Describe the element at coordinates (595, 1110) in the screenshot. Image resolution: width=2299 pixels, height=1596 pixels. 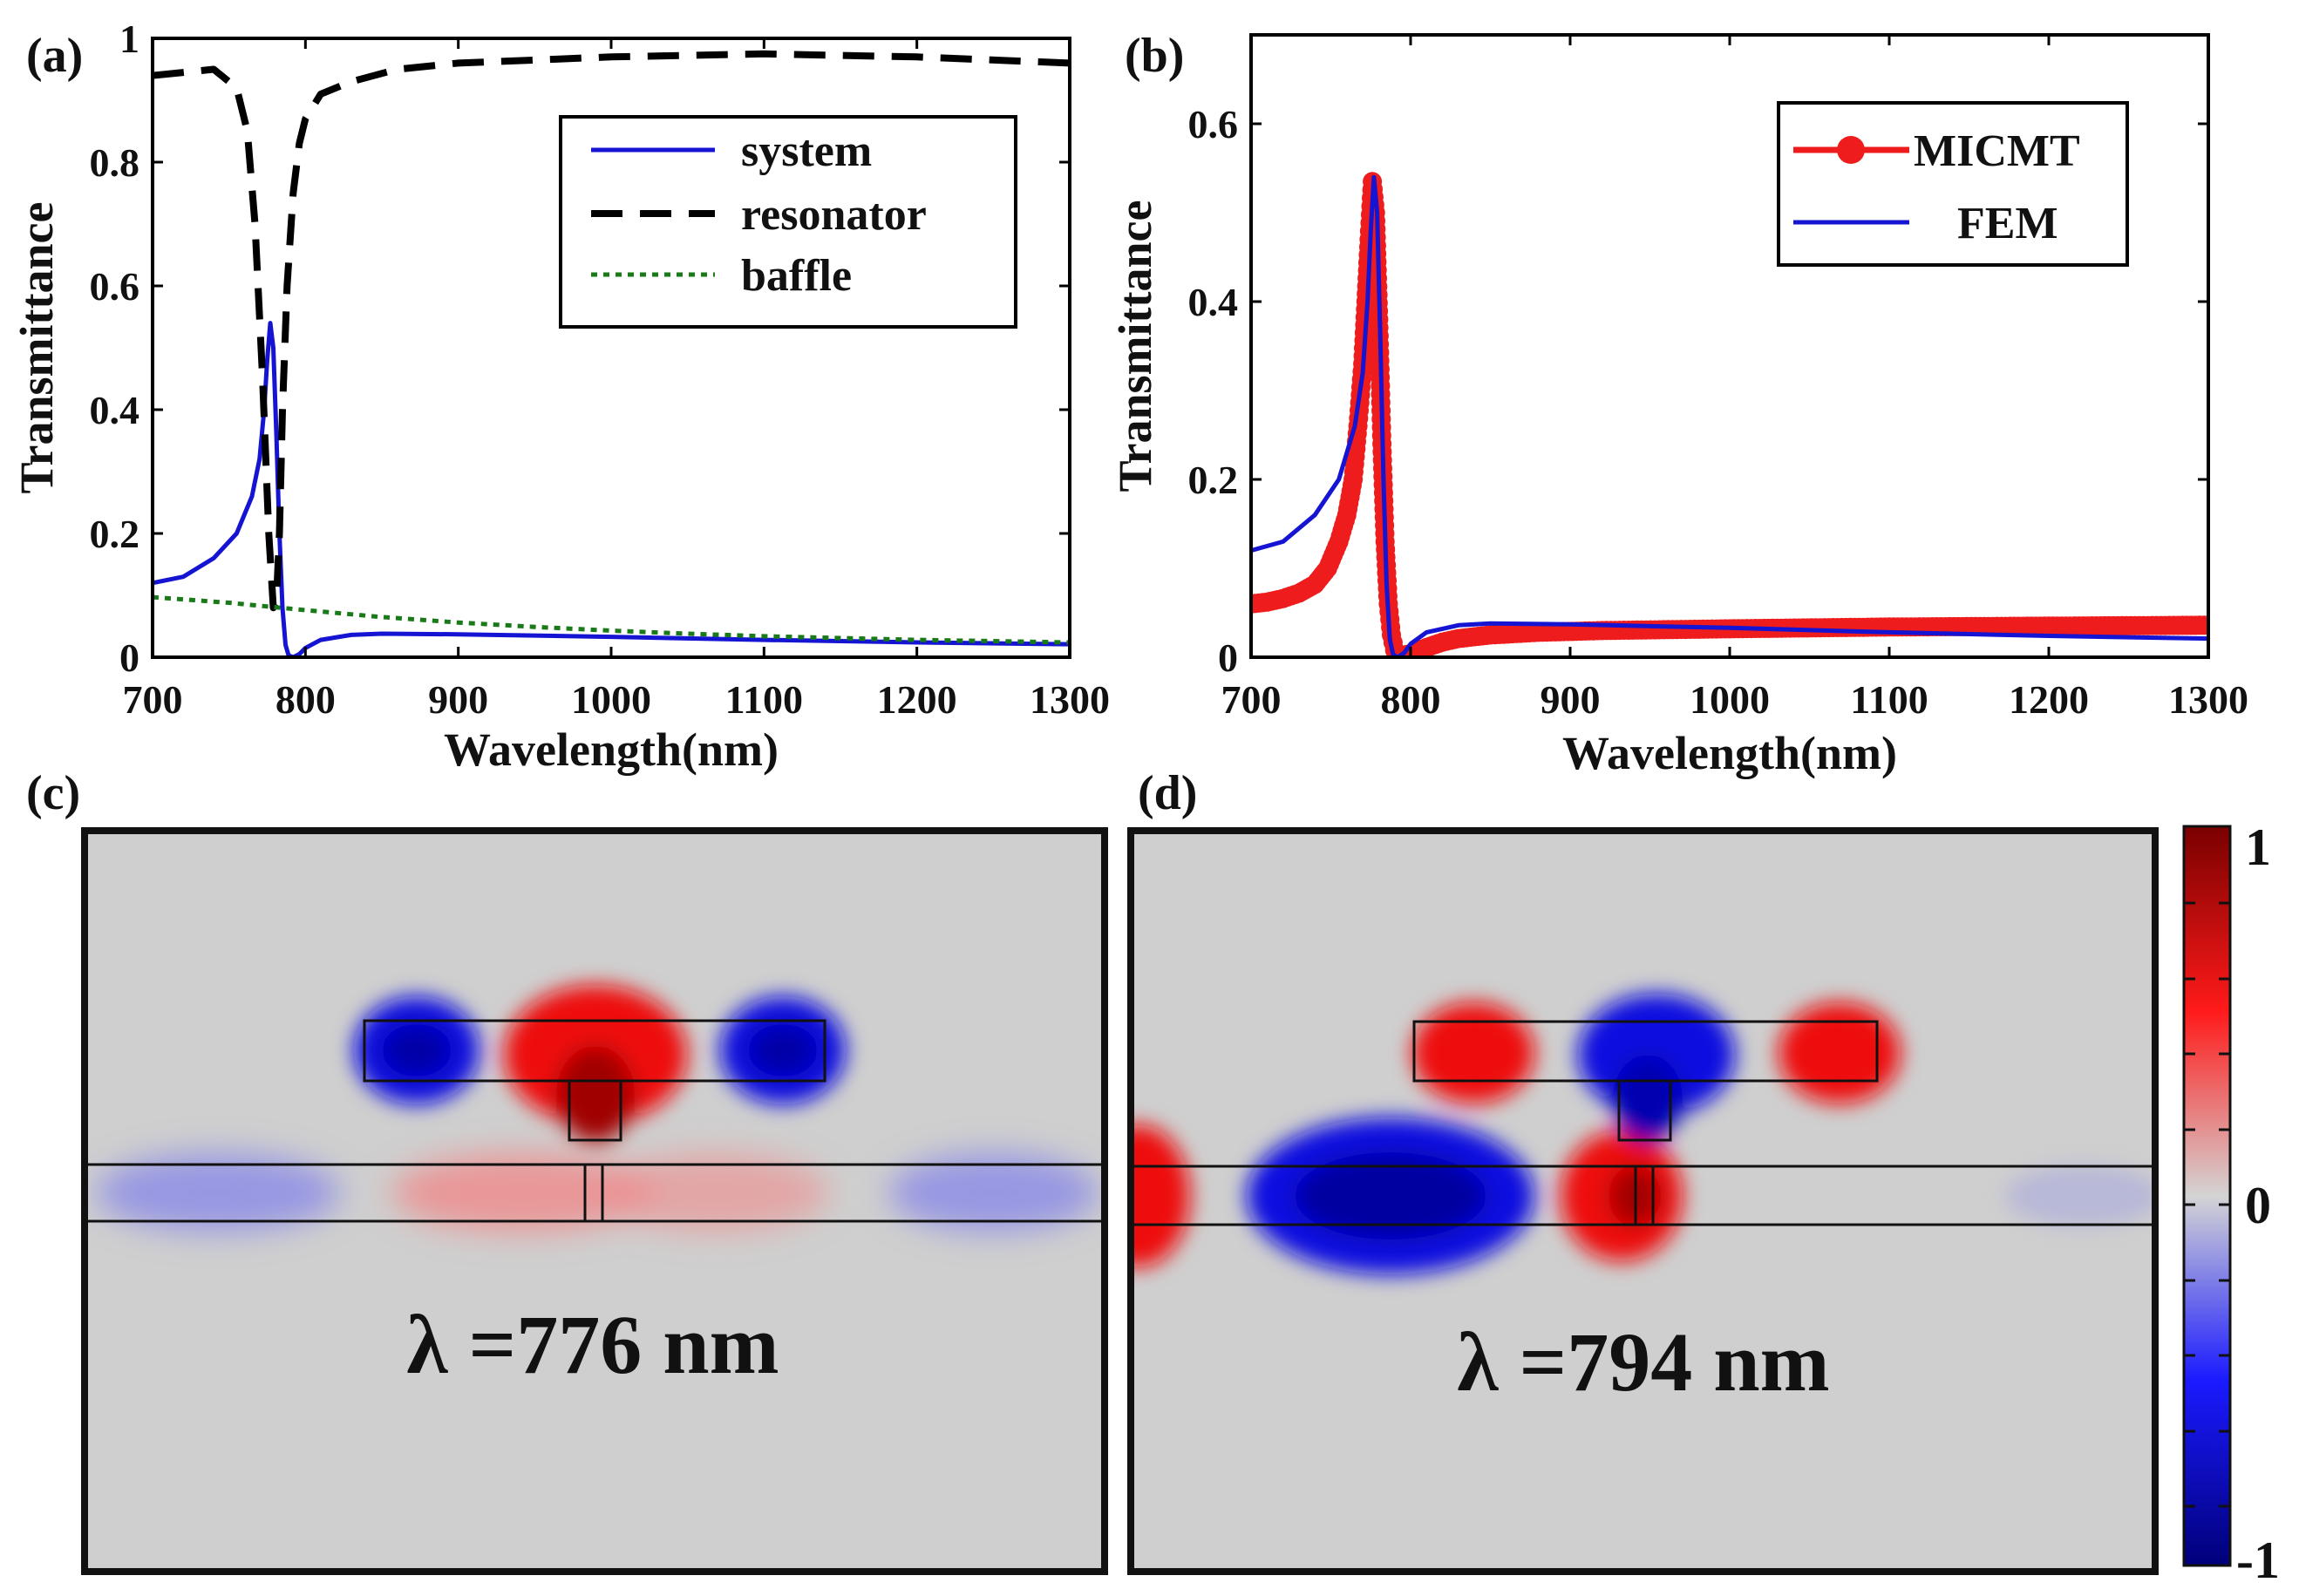
I see `resonator-stub-c` at that location.